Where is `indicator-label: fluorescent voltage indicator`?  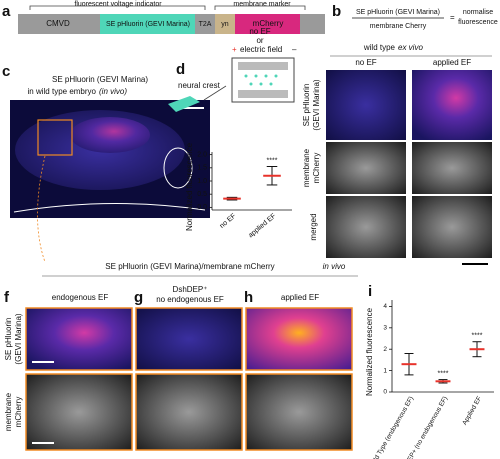 indicator-label: fluorescent voltage indicator is located at coordinates (118, 4).